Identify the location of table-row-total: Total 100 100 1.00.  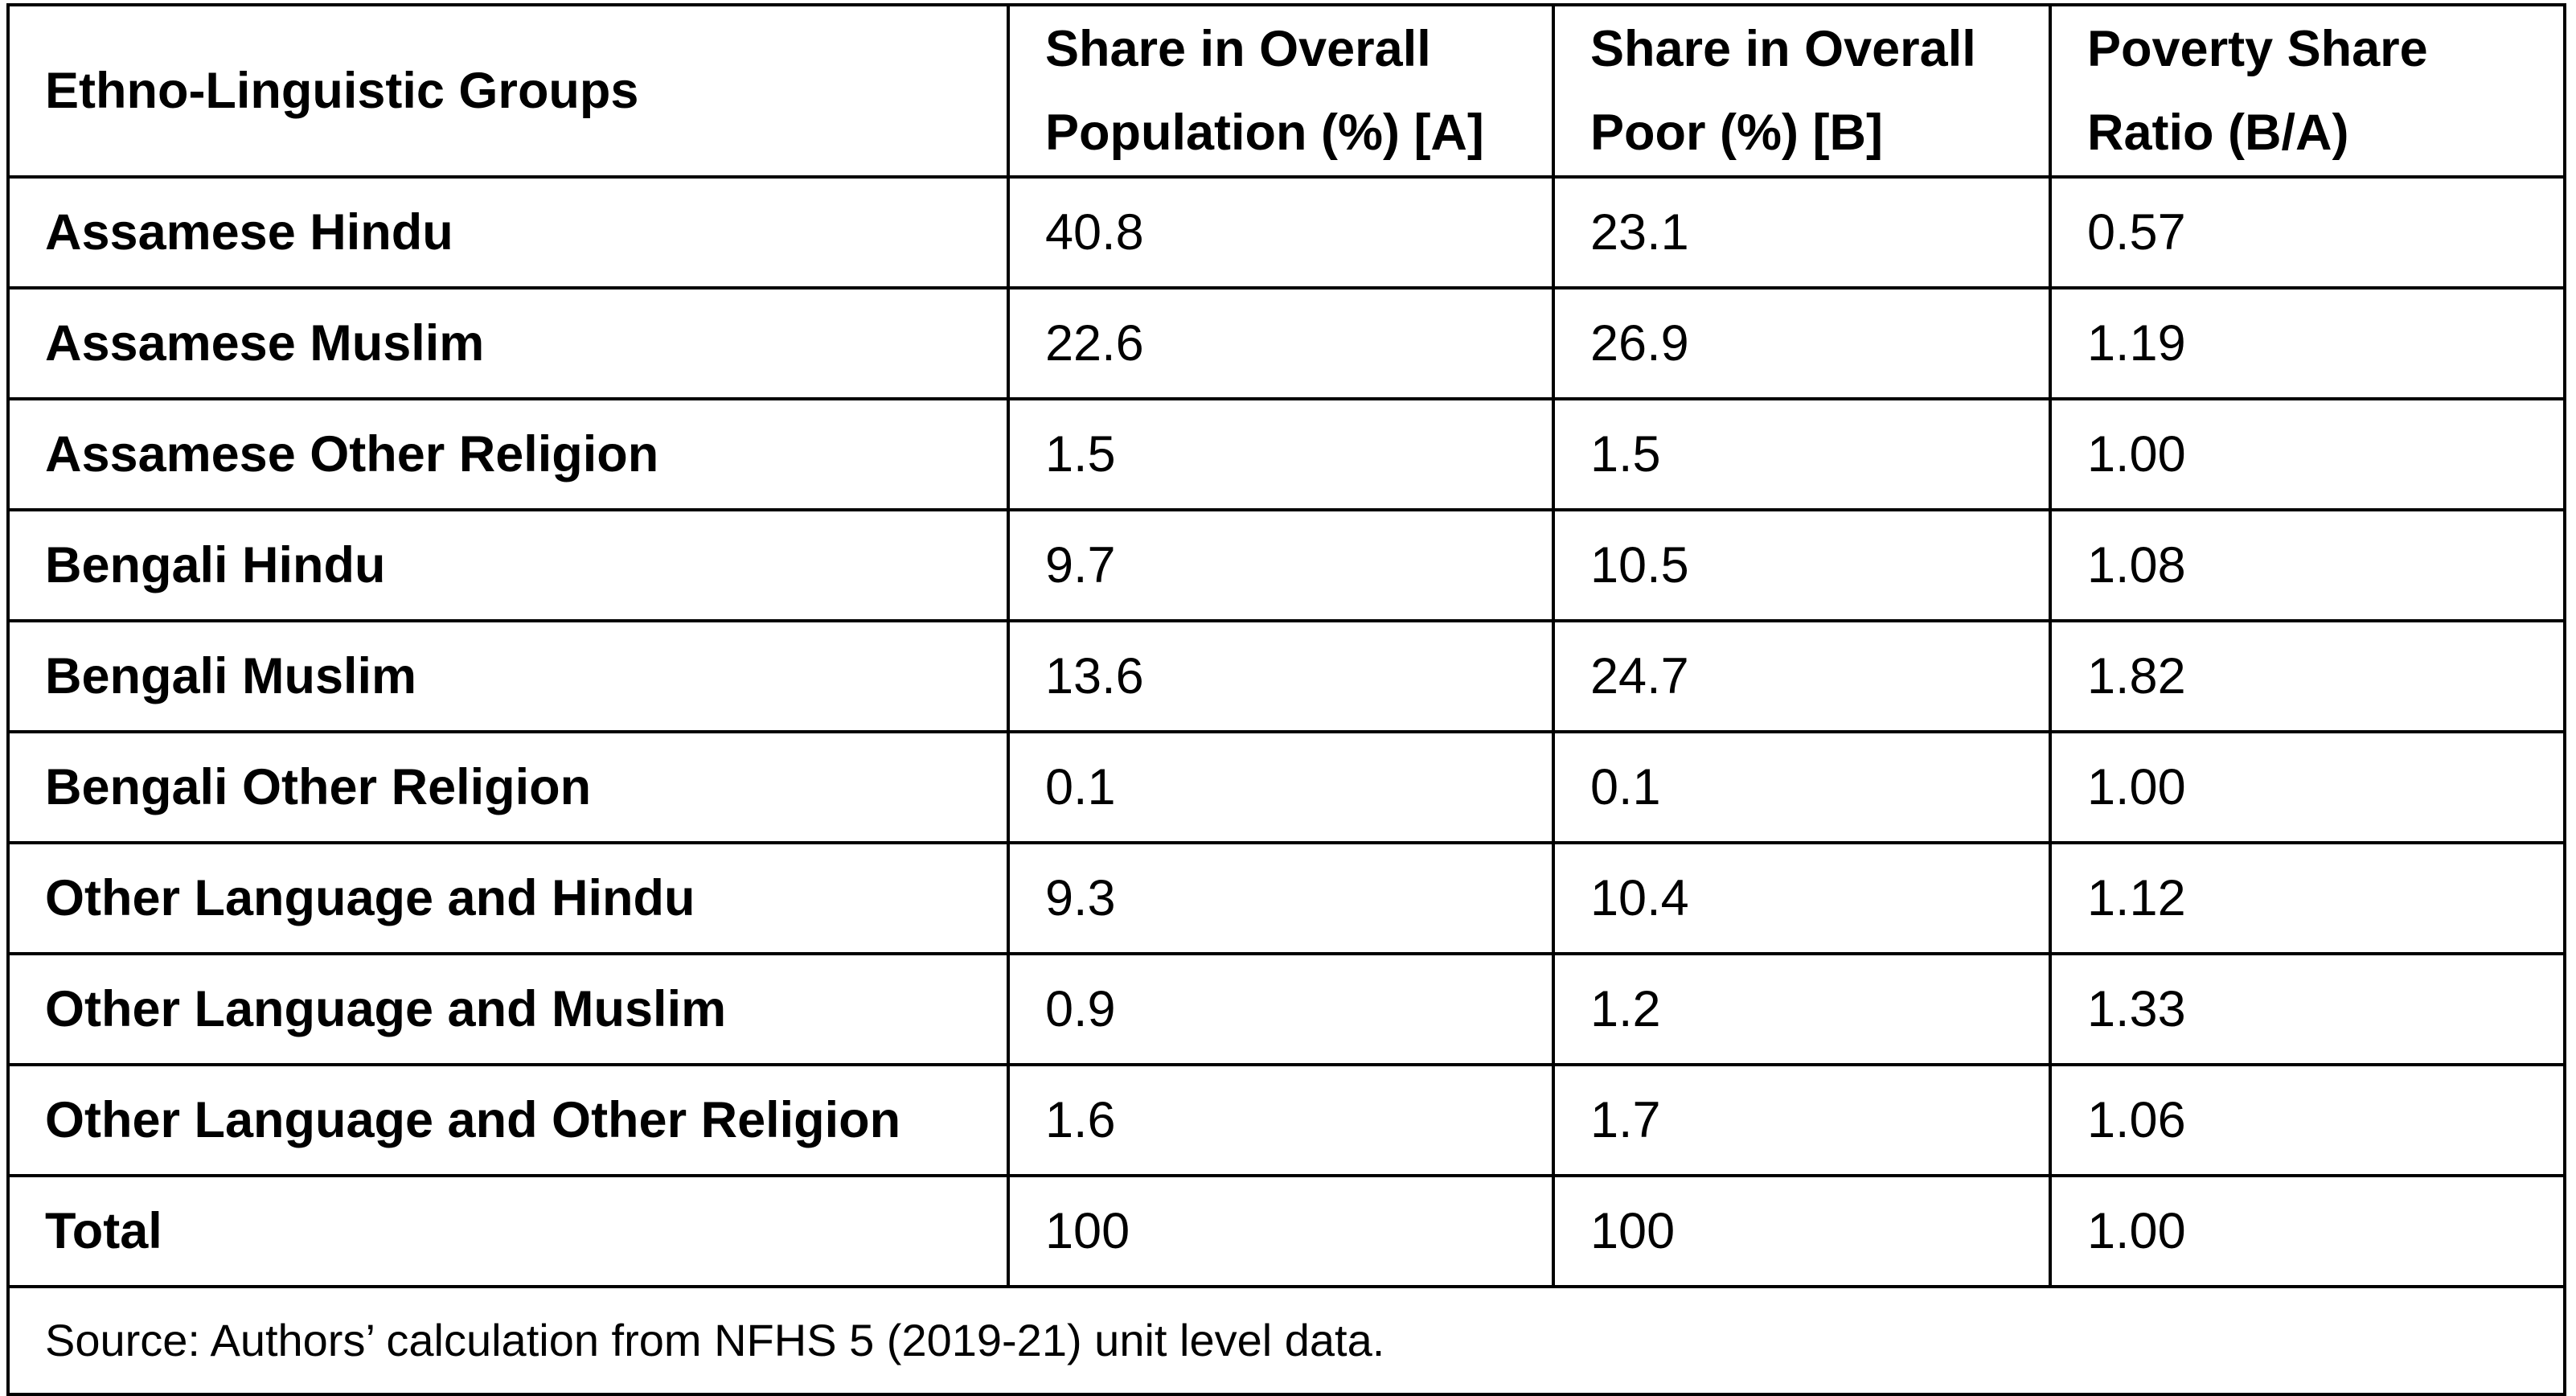
(1286, 1231).